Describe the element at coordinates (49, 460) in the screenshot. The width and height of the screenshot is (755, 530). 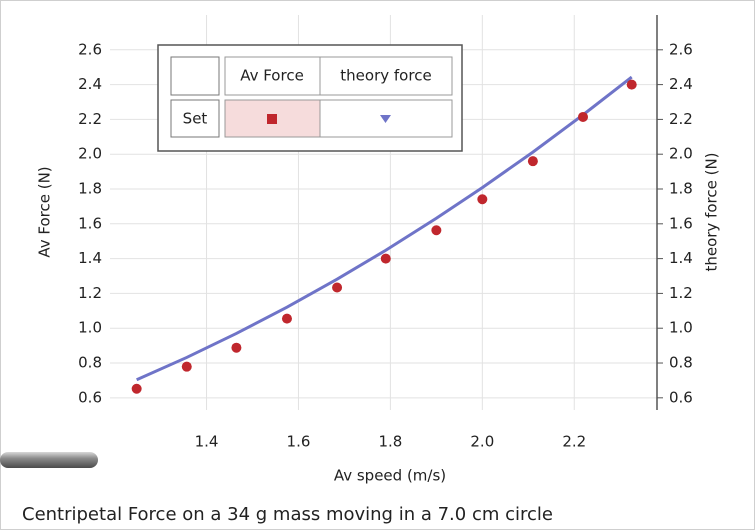
I see `rod-graphic` at that location.